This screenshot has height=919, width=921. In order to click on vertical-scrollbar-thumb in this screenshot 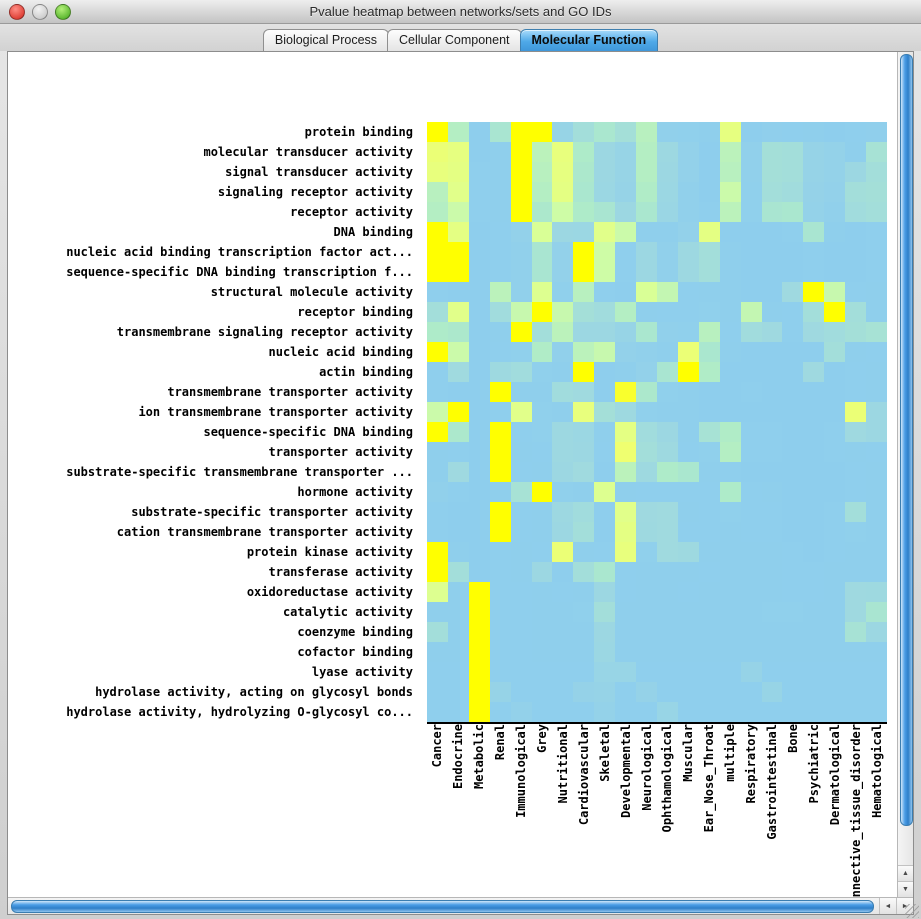, I will do `click(906, 440)`.